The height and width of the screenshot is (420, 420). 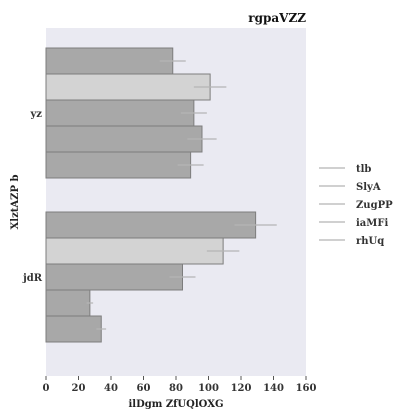 I want to click on x-tick-label: 140, so click(x=273, y=388).